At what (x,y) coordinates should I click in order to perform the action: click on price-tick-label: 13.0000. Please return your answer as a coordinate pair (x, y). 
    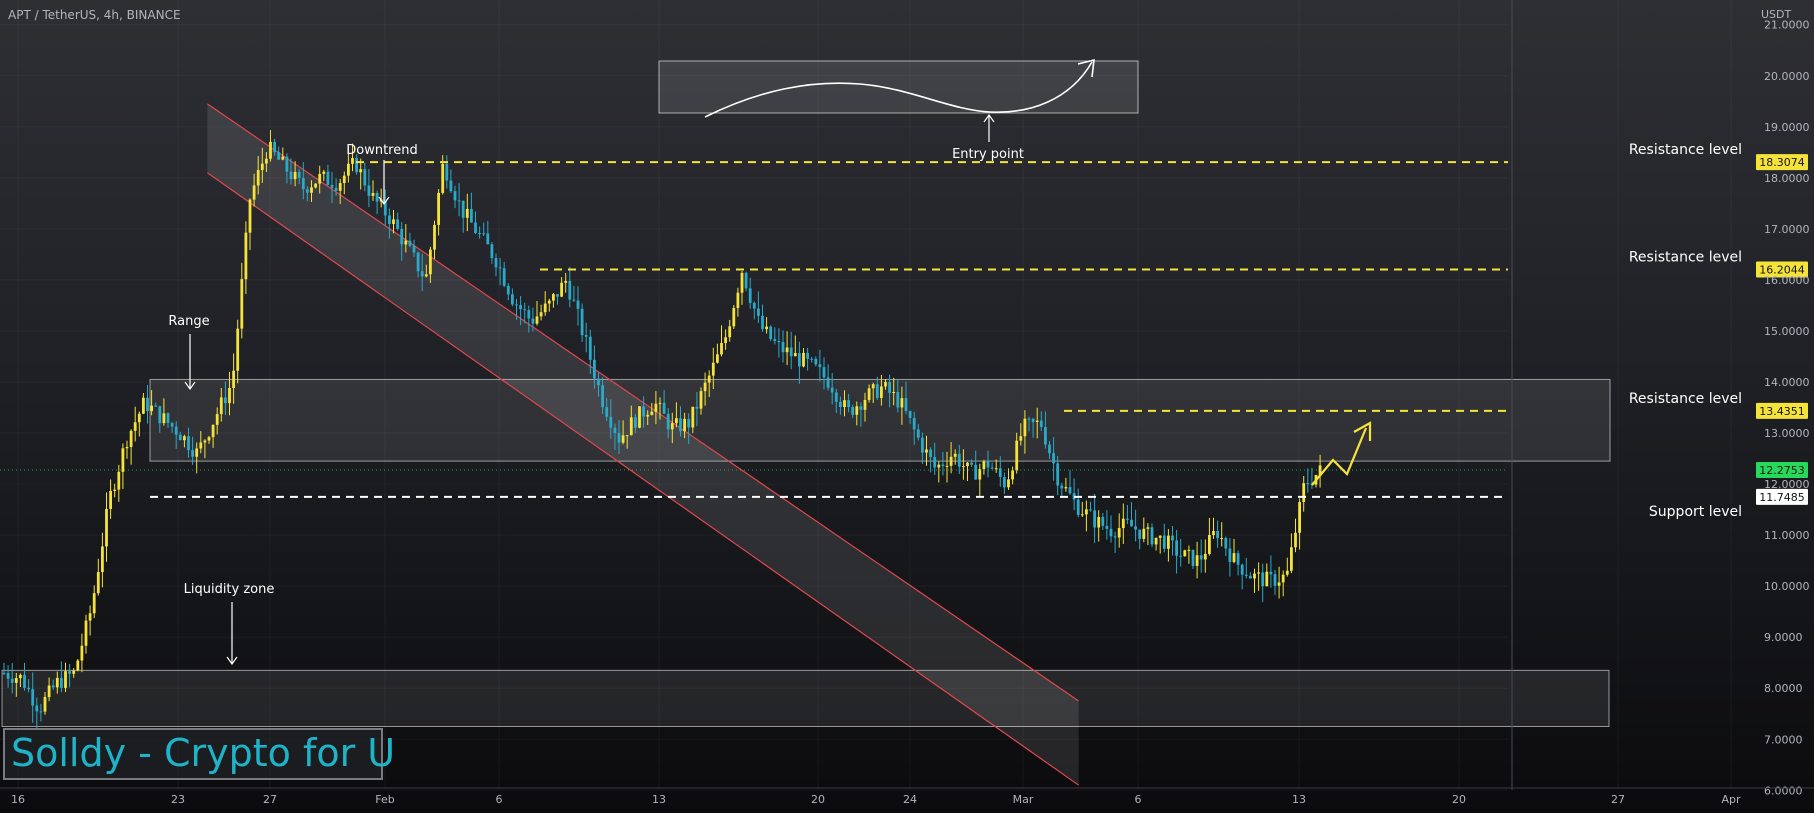
    Looking at the image, I should click on (1787, 433).